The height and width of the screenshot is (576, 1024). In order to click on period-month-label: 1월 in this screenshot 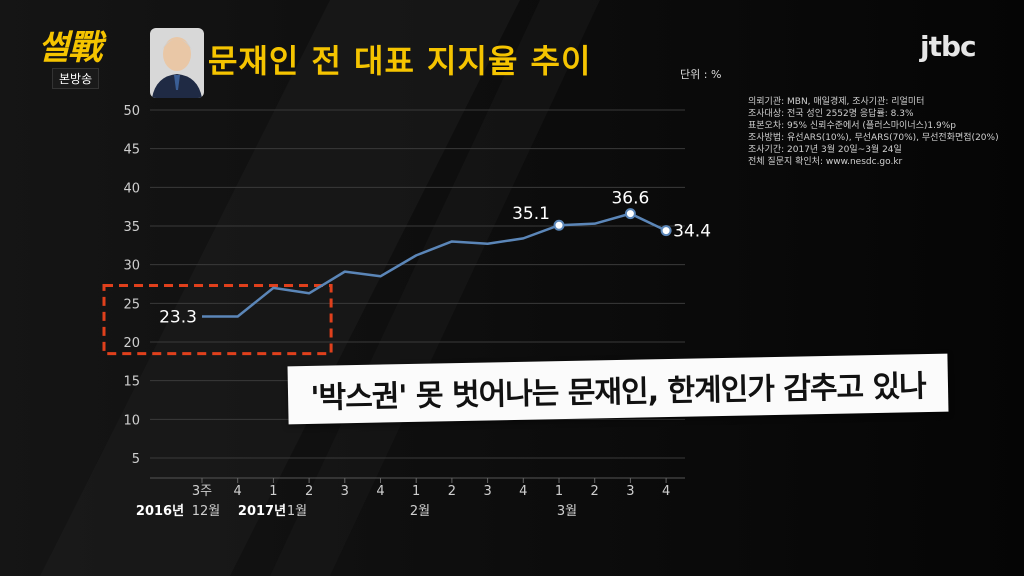, I will do `click(297, 511)`.